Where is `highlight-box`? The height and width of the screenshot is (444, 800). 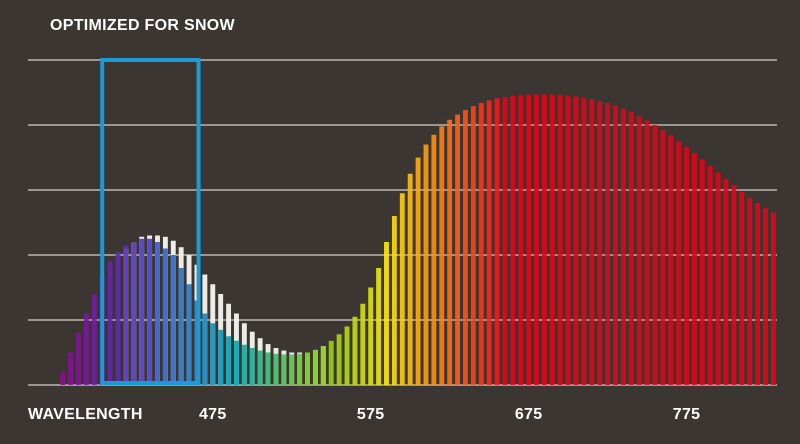 highlight-box is located at coordinates (150, 221).